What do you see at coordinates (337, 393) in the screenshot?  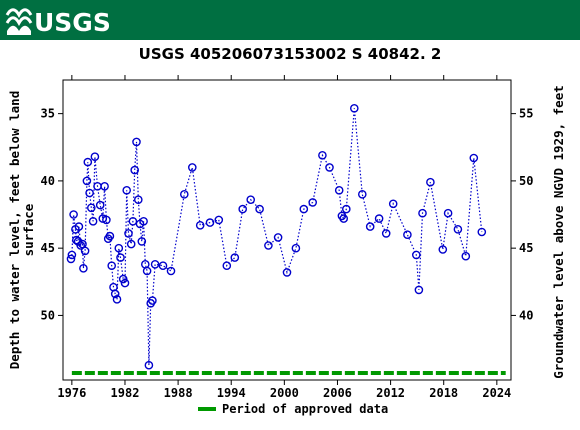 I see `x-tick-label: 2006` at bounding box center [337, 393].